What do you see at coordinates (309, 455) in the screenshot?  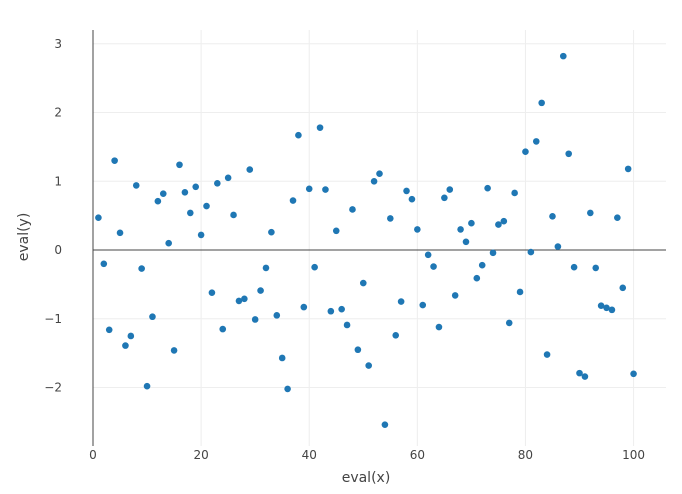 I see `x-tick-label: 40` at bounding box center [309, 455].